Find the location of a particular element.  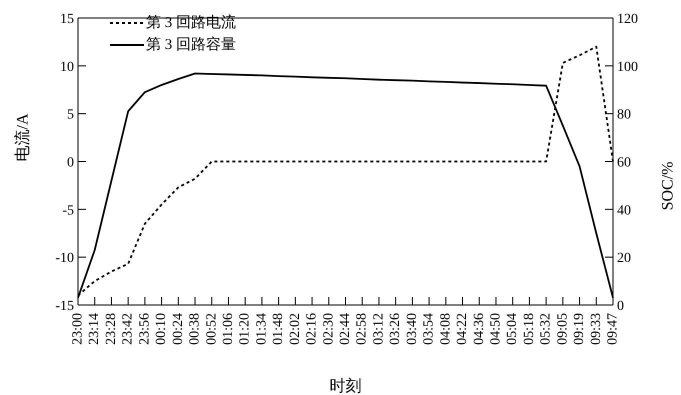

x-tick-label: 03:12 is located at coordinates (378, 329).